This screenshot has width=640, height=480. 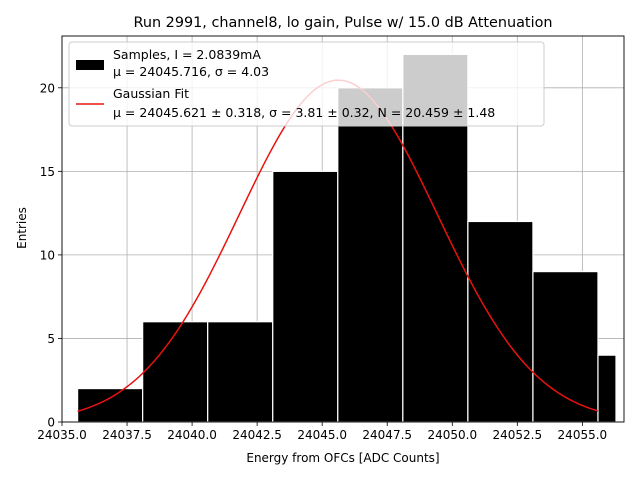 What do you see at coordinates (62, 435) in the screenshot?
I see `x-tick-label: 24035.0` at bounding box center [62, 435].